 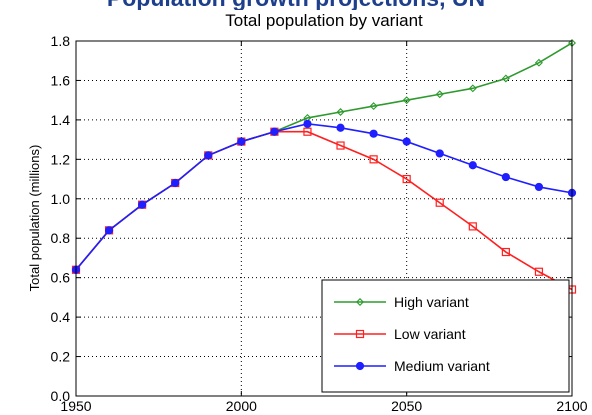 I want to click on legend-entry-high: High variant, so click(x=401, y=302).